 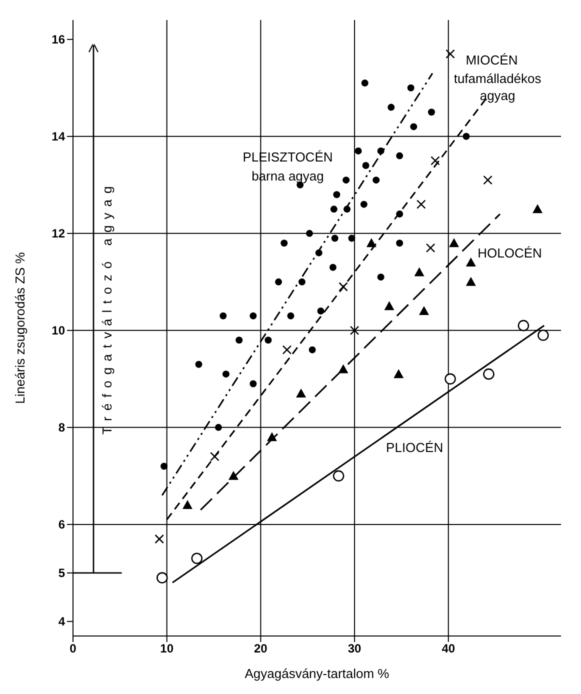 What do you see at coordinates (62, 621) in the screenshot?
I see `y-tick-label: 4` at bounding box center [62, 621].